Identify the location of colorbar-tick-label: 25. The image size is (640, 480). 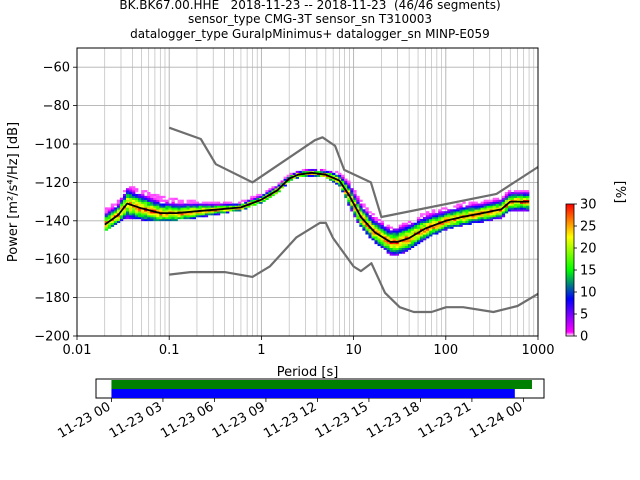
(588, 227).